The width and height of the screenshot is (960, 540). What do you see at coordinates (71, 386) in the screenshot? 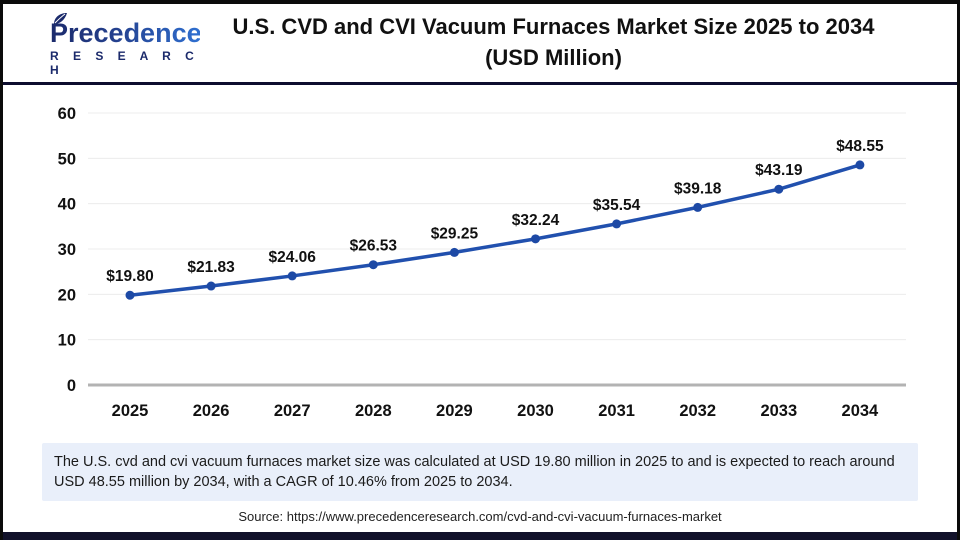
I see `y-axis-label: 0` at bounding box center [71, 386].